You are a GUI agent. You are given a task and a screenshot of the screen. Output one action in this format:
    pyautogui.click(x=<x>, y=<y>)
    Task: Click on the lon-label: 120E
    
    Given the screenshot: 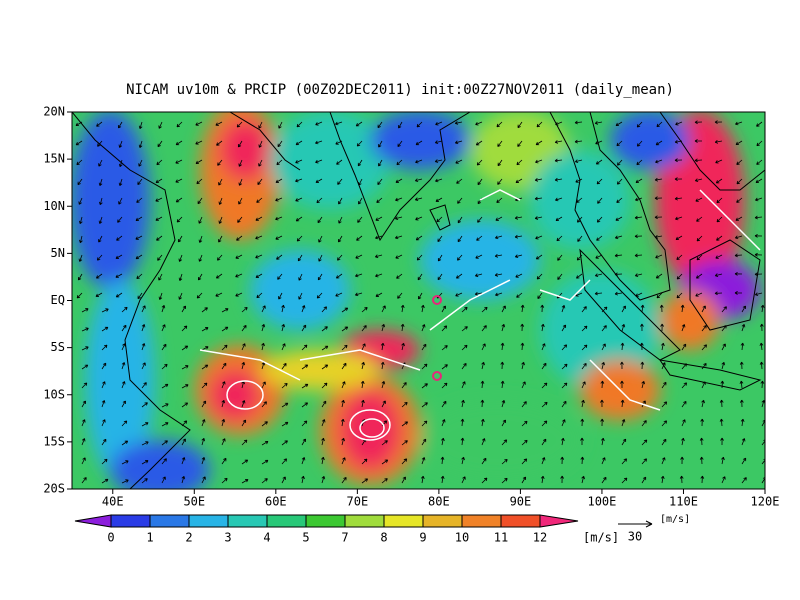 What is the action you would take?
    pyautogui.click(x=765, y=502)
    